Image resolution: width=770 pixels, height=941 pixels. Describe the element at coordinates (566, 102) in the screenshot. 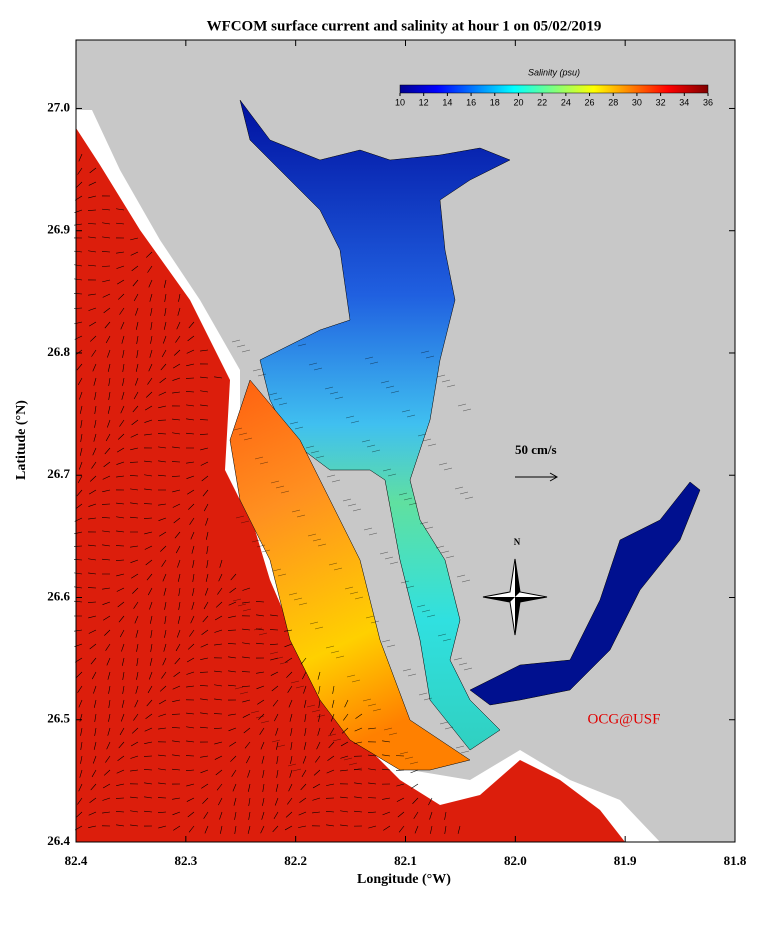

I see `colorbar-tick-label: 24` at that location.